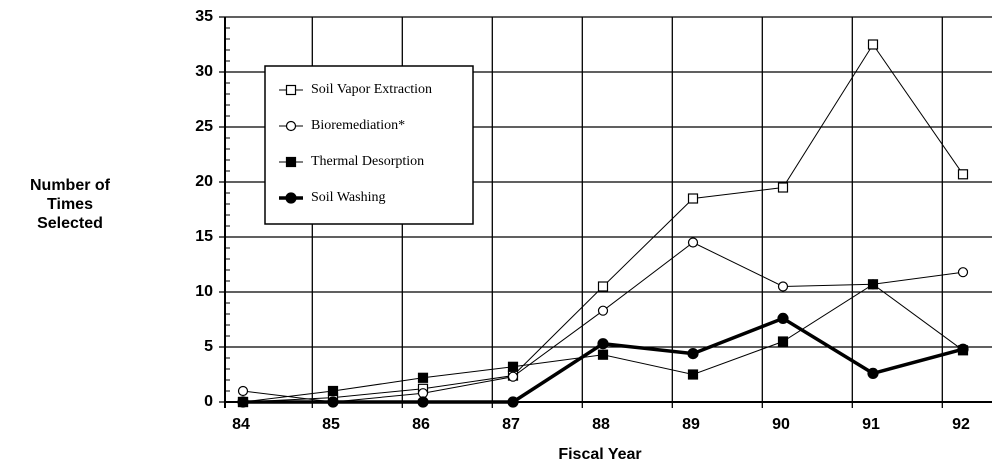  I want to click on x-tick-label: 85, so click(331, 424).